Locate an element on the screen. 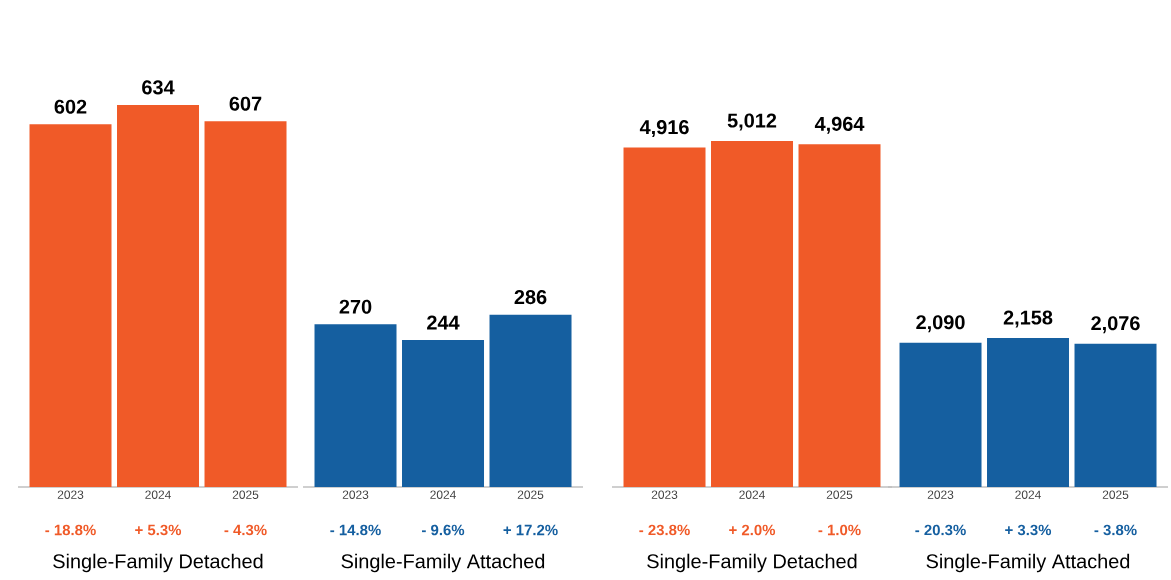  data-label: 4,916 is located at coordinates (664, 129).